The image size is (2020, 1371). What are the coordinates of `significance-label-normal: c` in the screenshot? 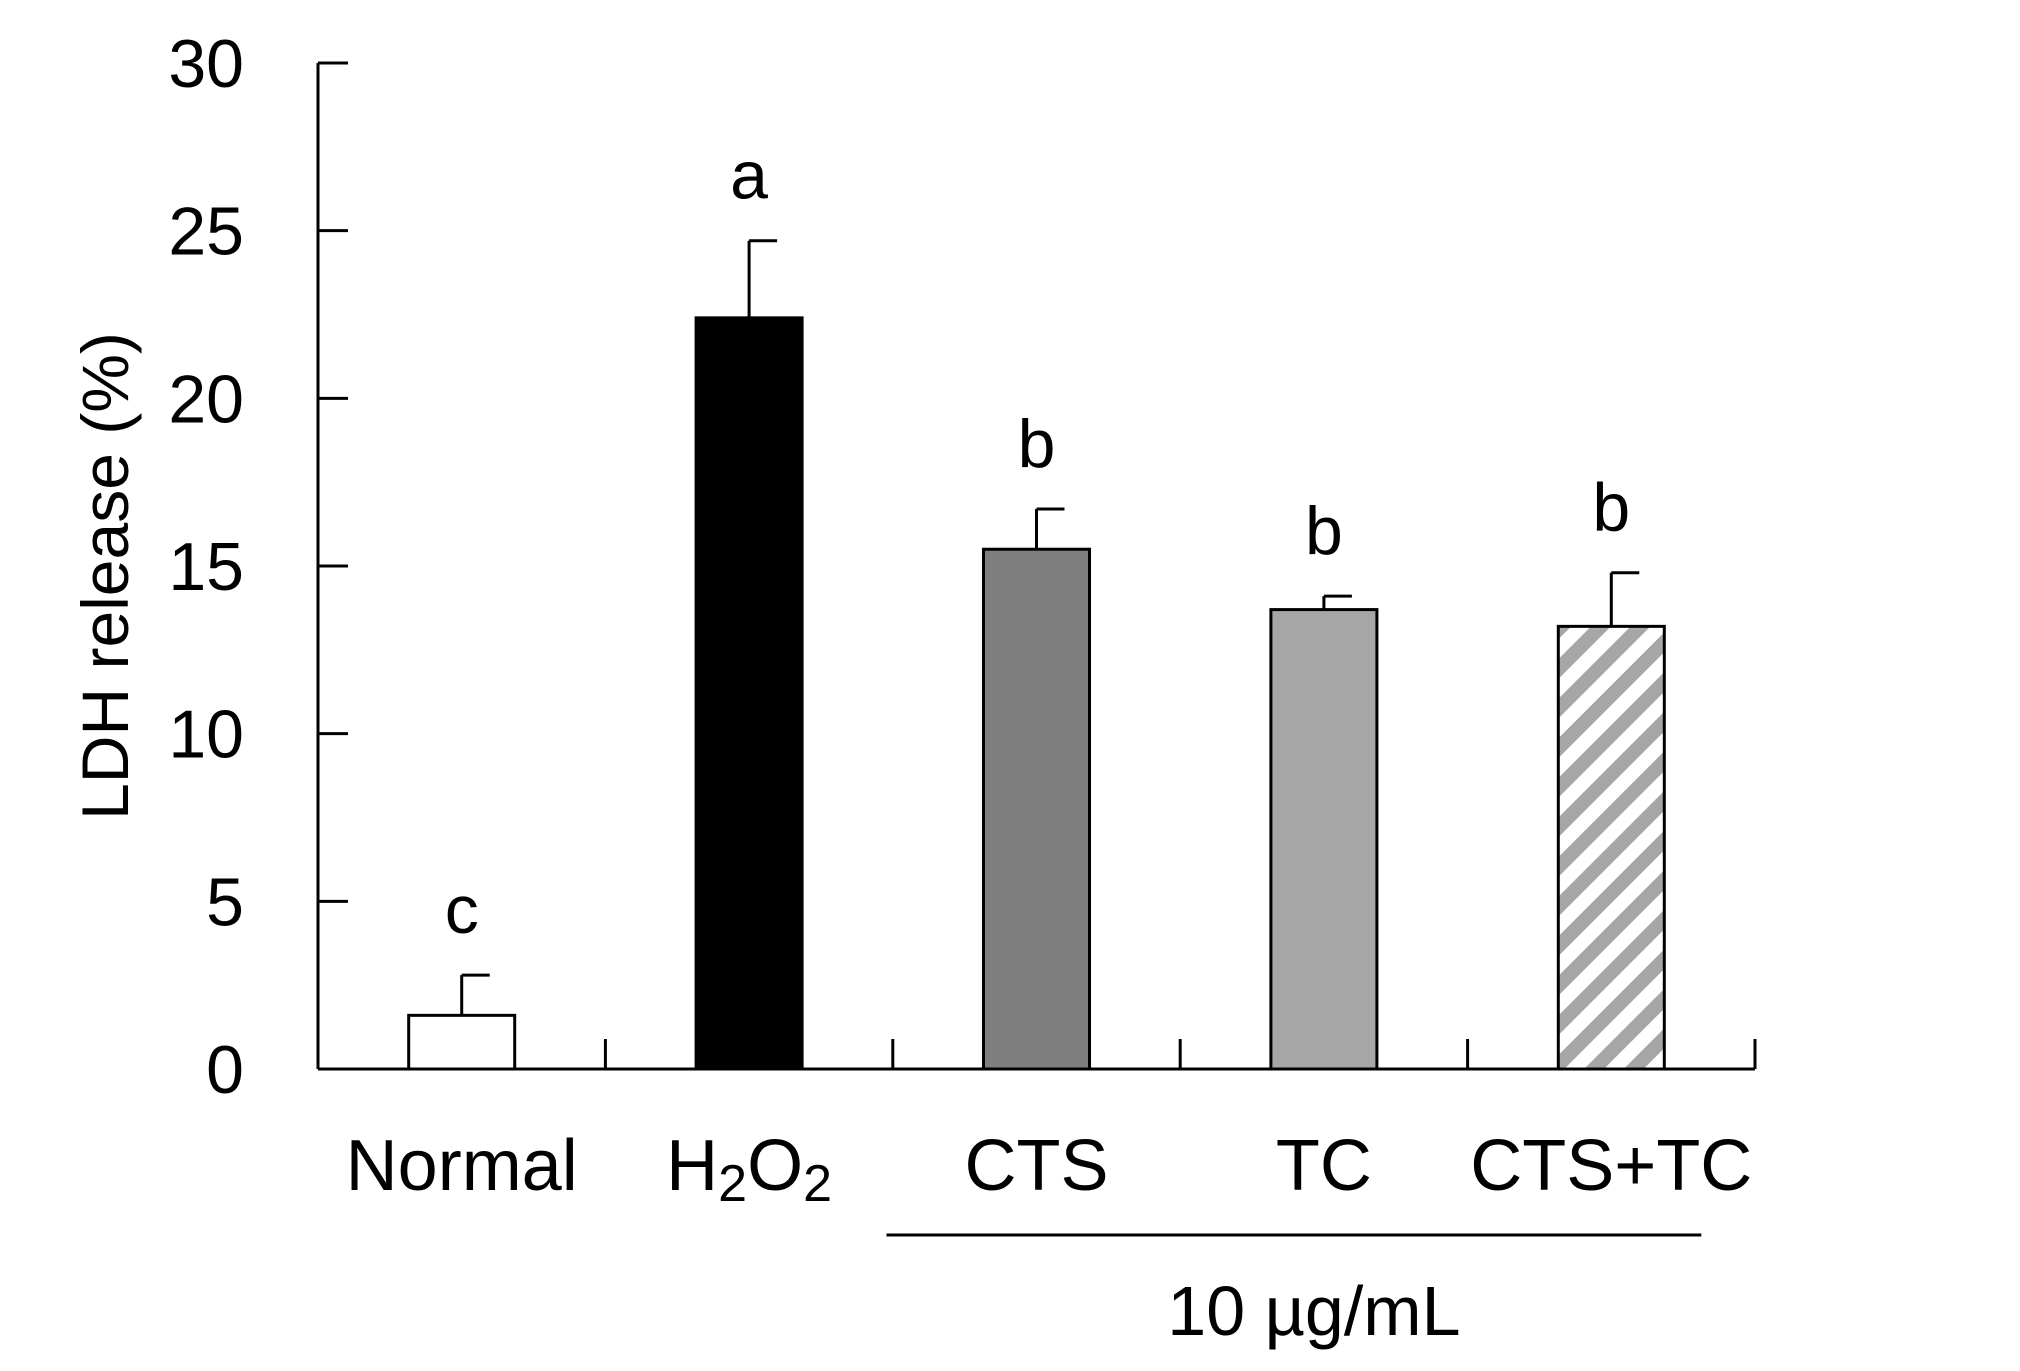 It's located at (462, 910).